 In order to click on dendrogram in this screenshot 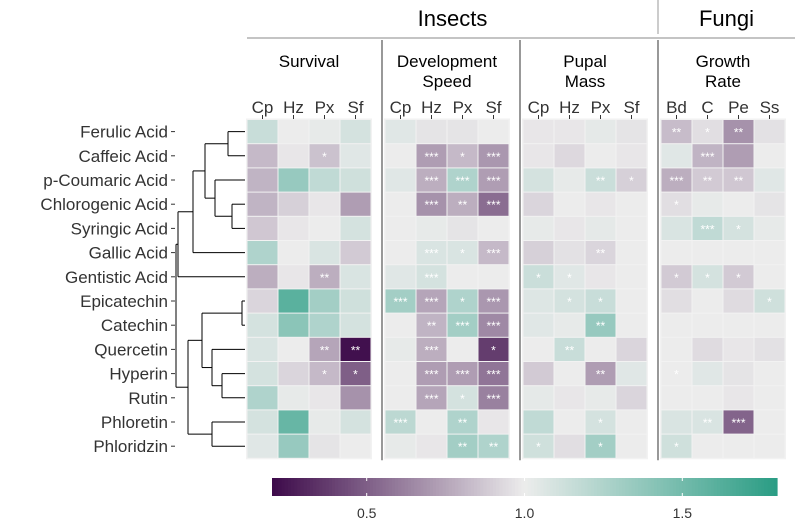, I will do `click(210, 289)`.